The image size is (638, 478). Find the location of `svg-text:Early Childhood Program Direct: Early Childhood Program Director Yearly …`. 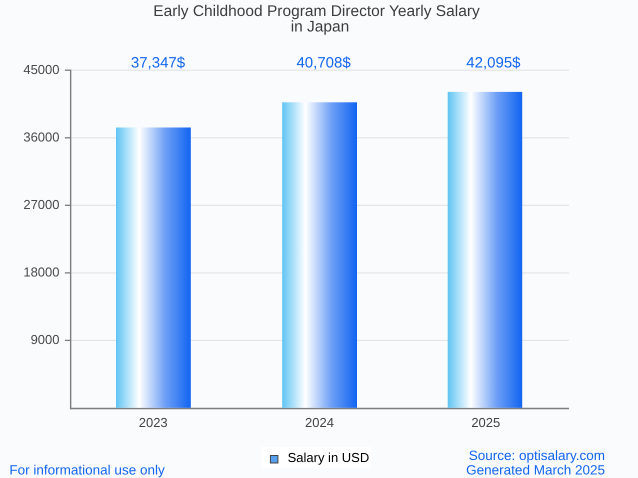

svg-text:Early Childhood Program Direct: Early Childhood Program Director Yearly … is located at coordinates (316, 11).